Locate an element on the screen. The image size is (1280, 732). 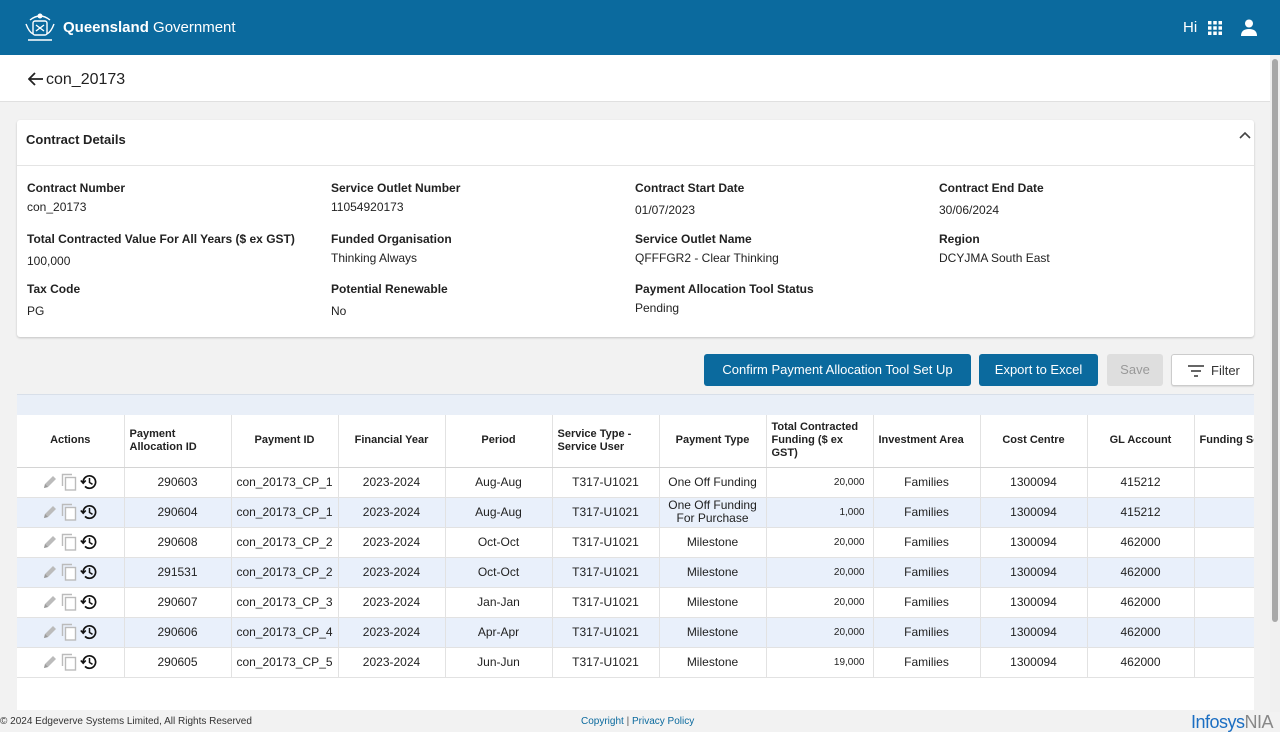
cell-funding-source: Rever is located at coordinates (1224, 572).